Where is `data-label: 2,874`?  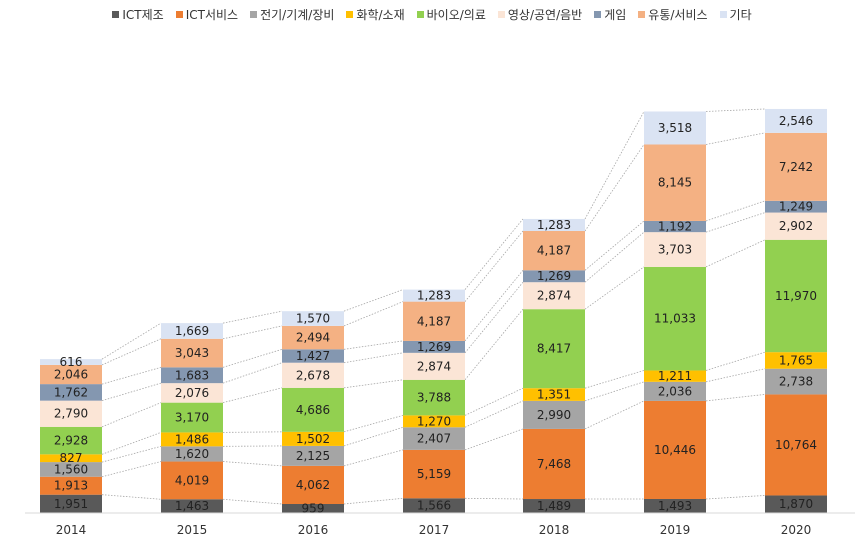
data-label: 2,874 is located at coordinates (554, 296).